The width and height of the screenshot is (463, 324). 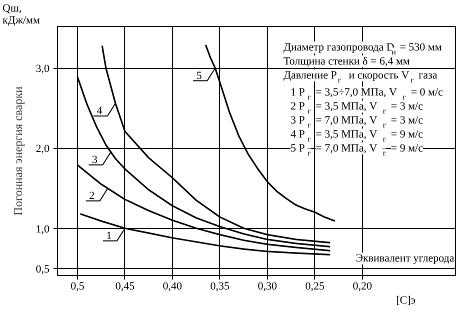 I want to click on x-tick-label: 0,30, so click(x=268, y=286).